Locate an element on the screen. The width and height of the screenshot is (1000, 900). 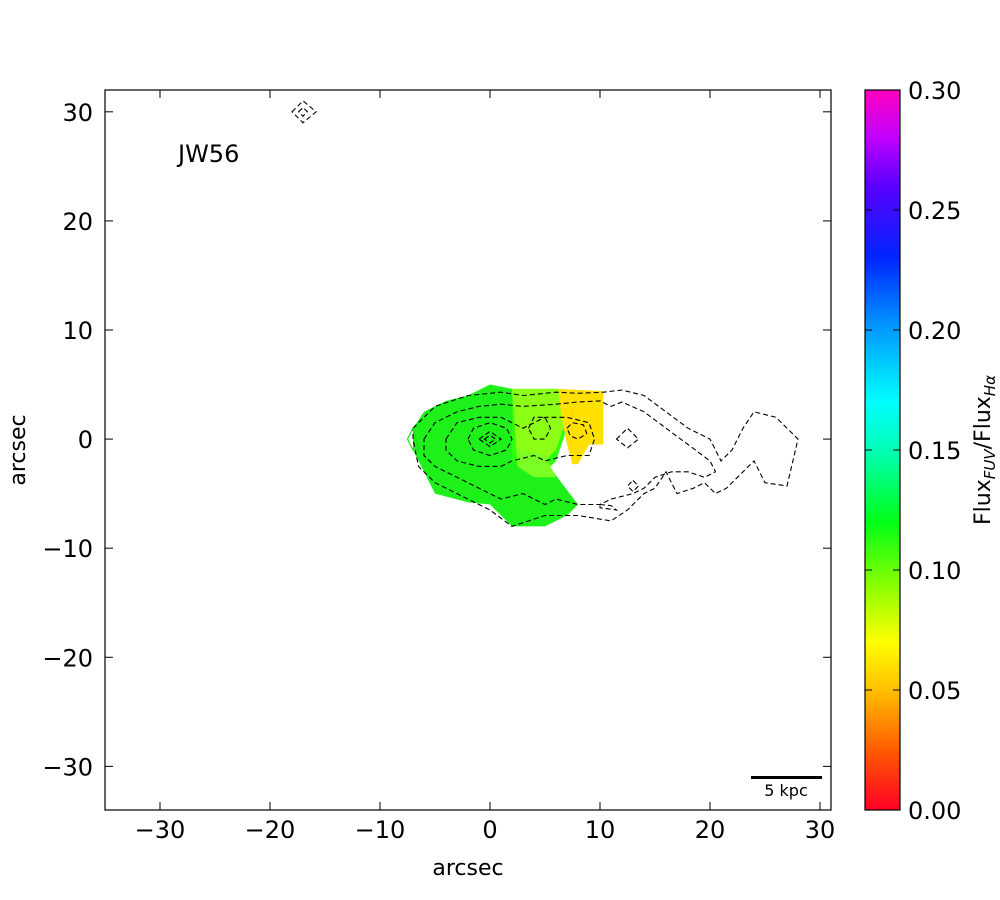
x-tick-label: −20 is located at coordinates (270, 830).